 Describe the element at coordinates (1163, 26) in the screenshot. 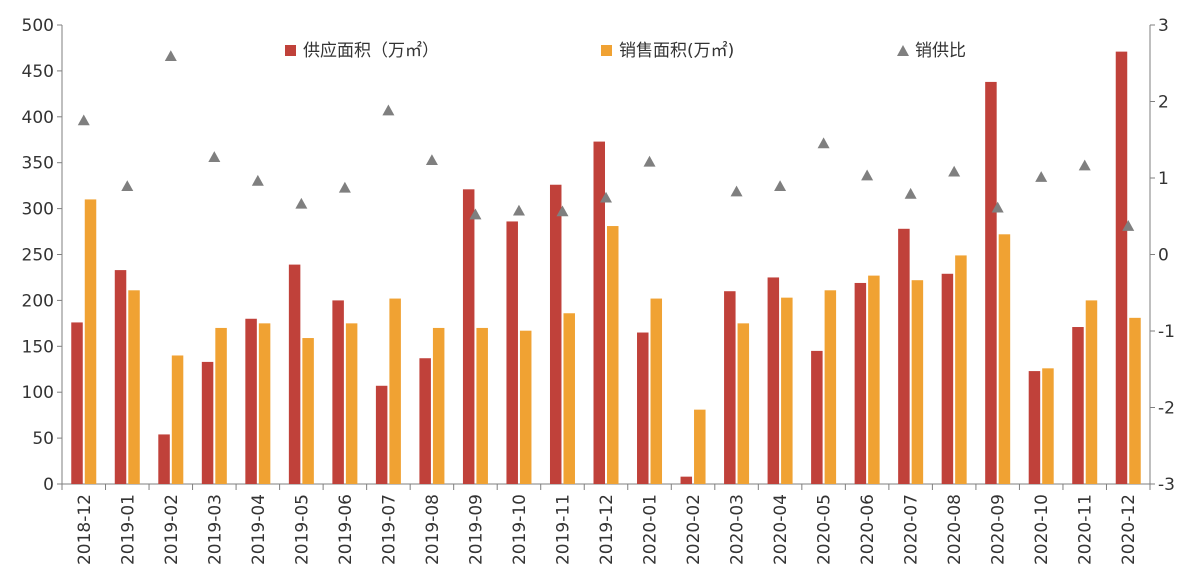

I see `right-tick-label: 3` at that location.